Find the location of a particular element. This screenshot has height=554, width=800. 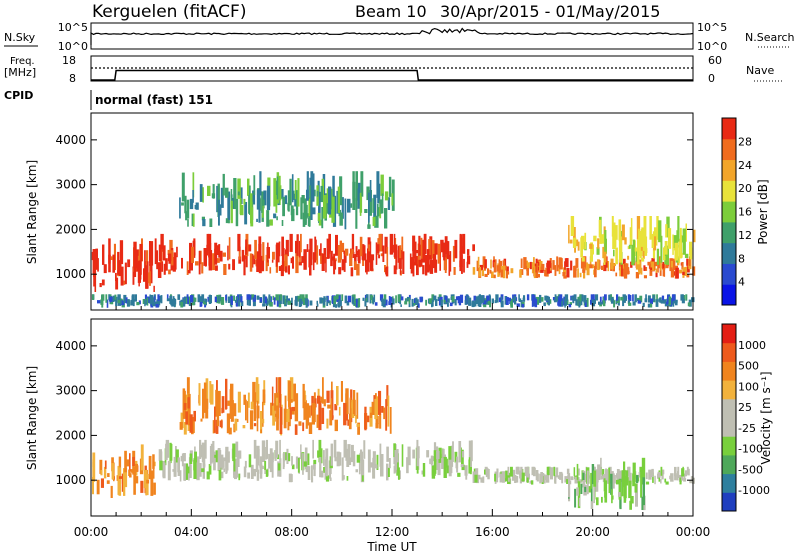

colorbar-tick: -1000 is located at coordinates (754, 490).